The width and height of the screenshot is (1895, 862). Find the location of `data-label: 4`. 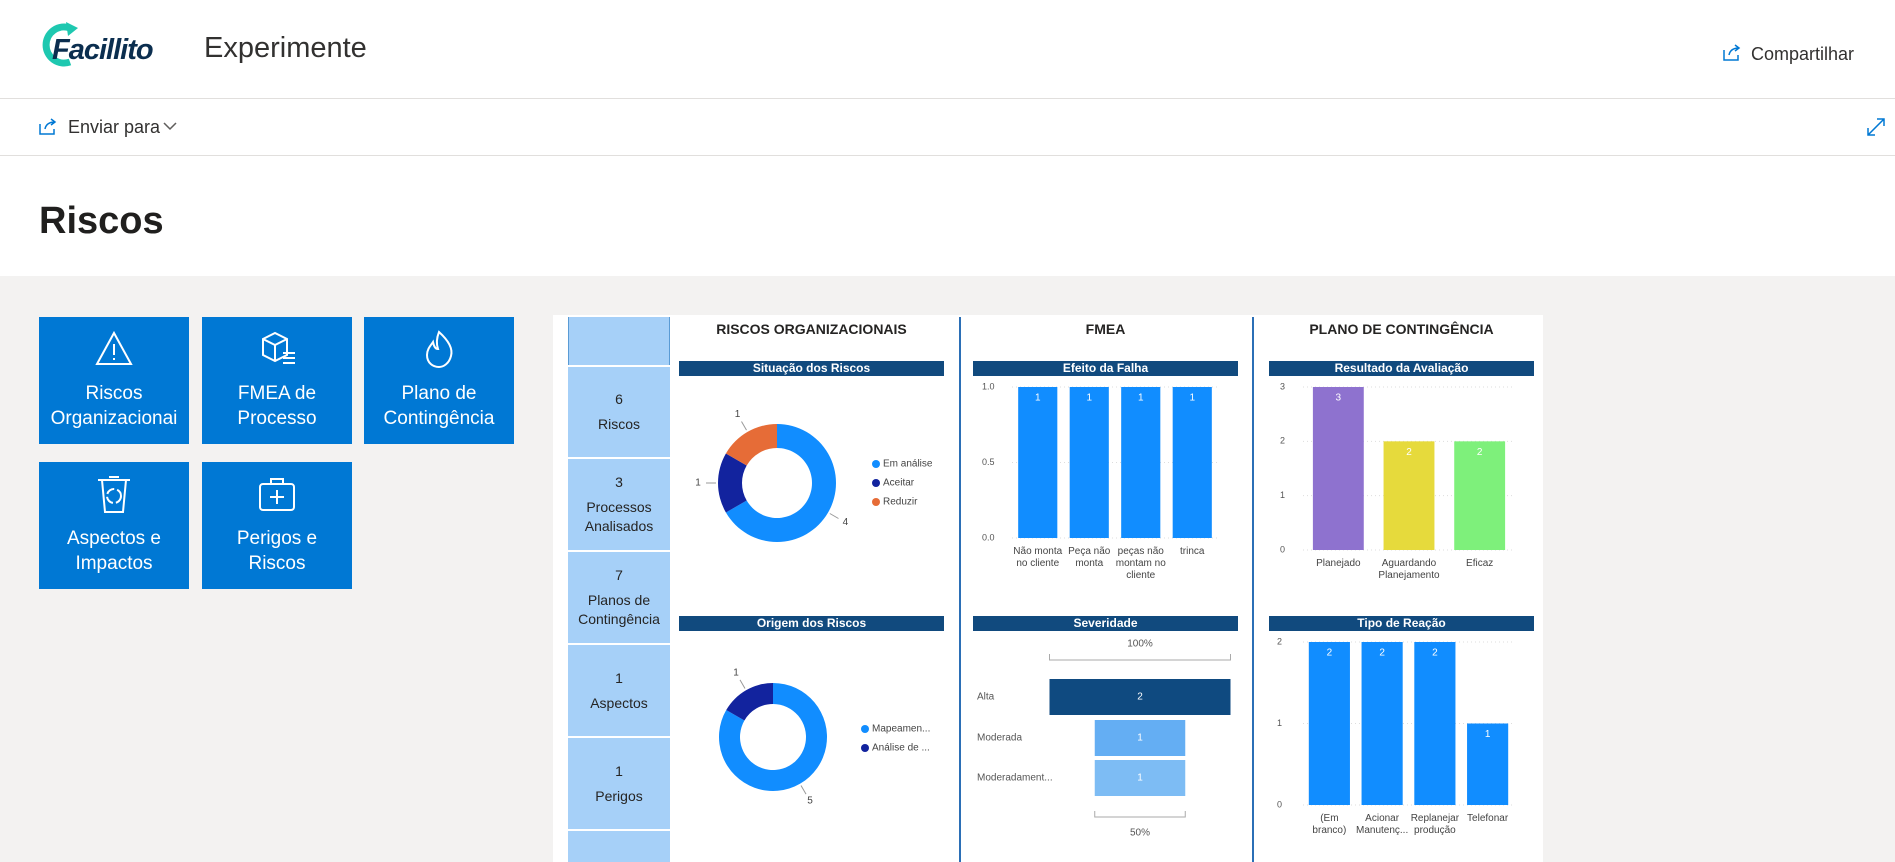

data-label: 4 is located at coordinates (846, 522).